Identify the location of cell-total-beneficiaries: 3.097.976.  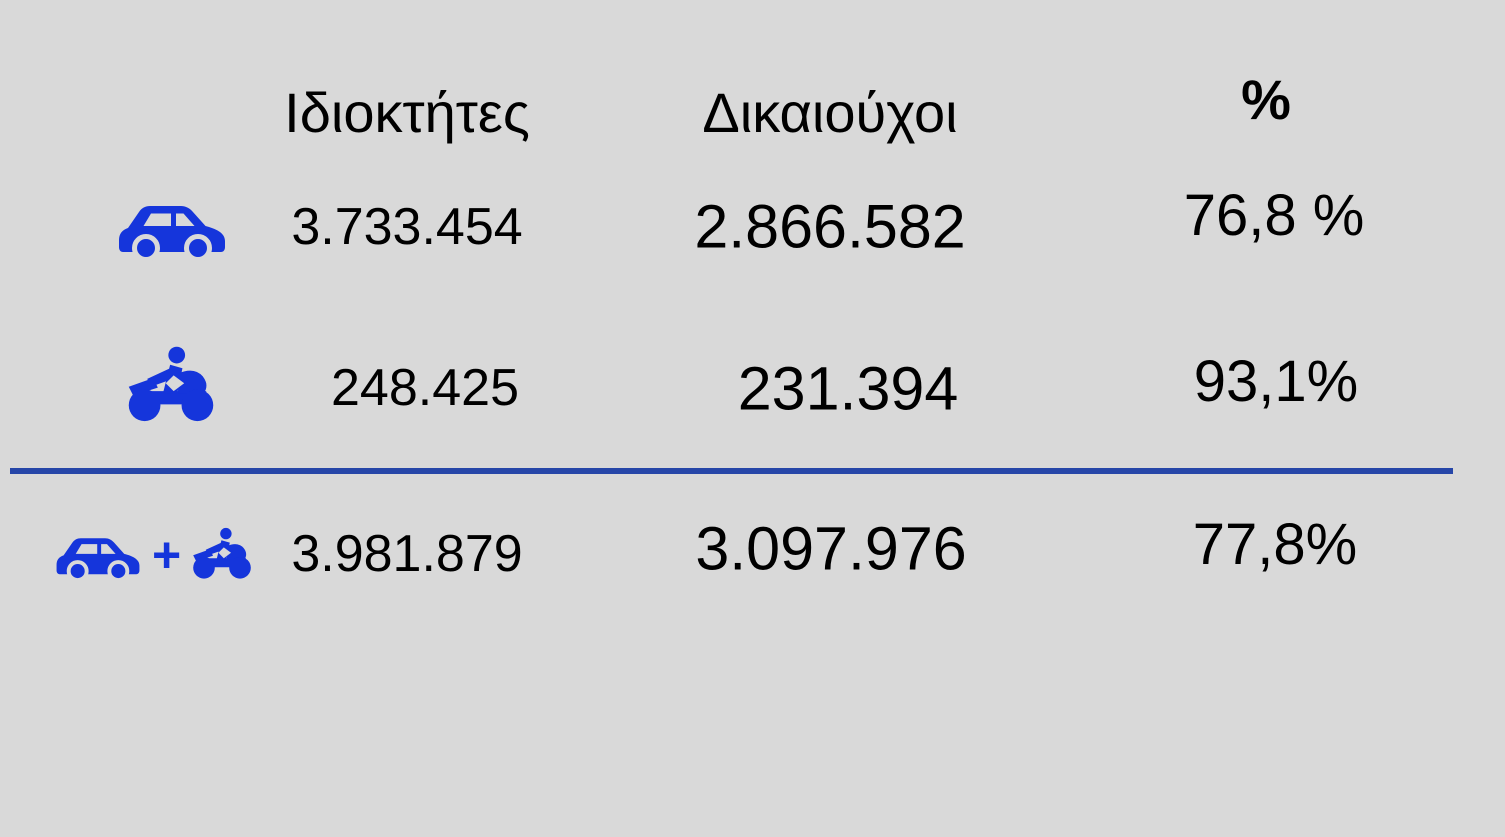
(831, 548).